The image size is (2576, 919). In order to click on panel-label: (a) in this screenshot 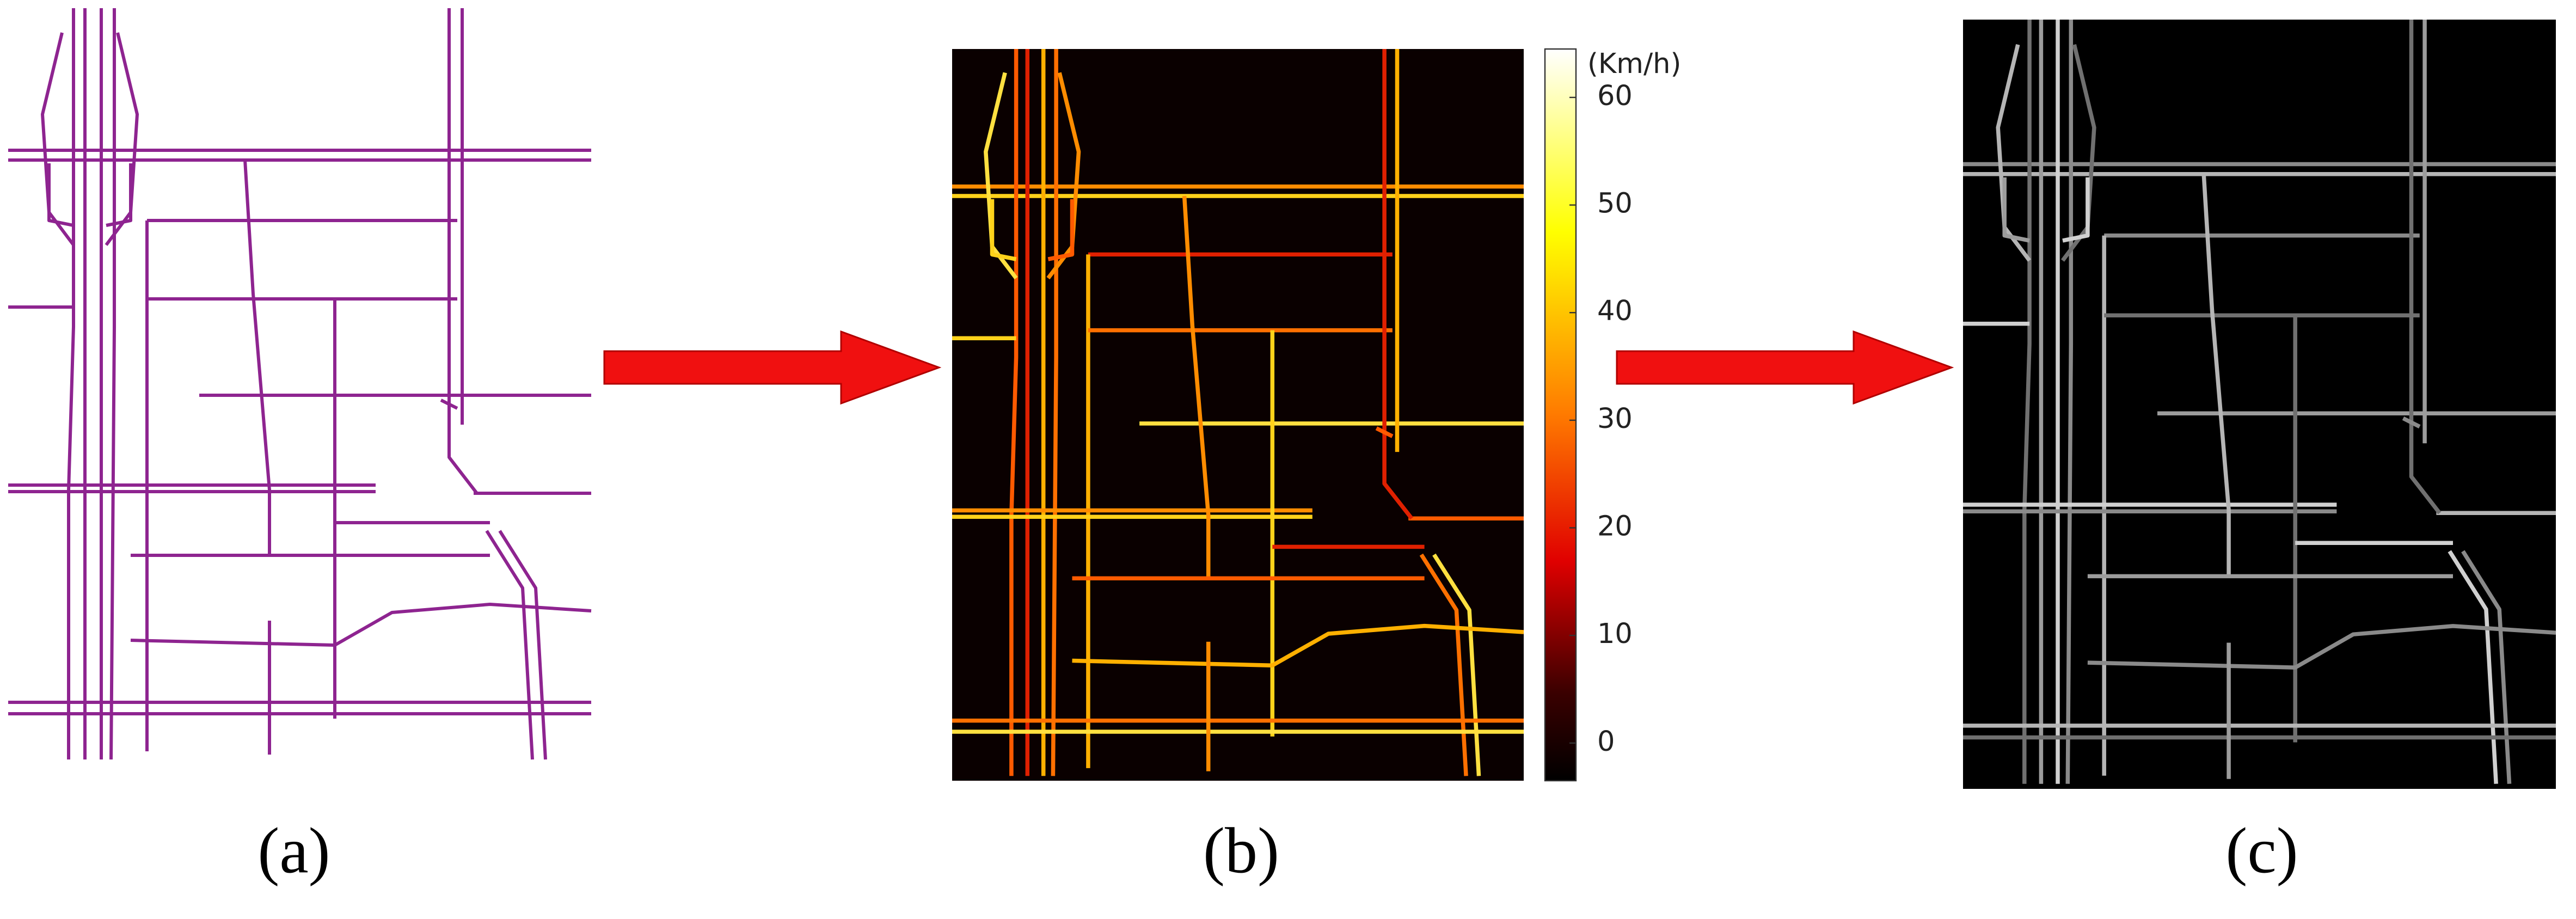, I will do `click(293, 850)`.